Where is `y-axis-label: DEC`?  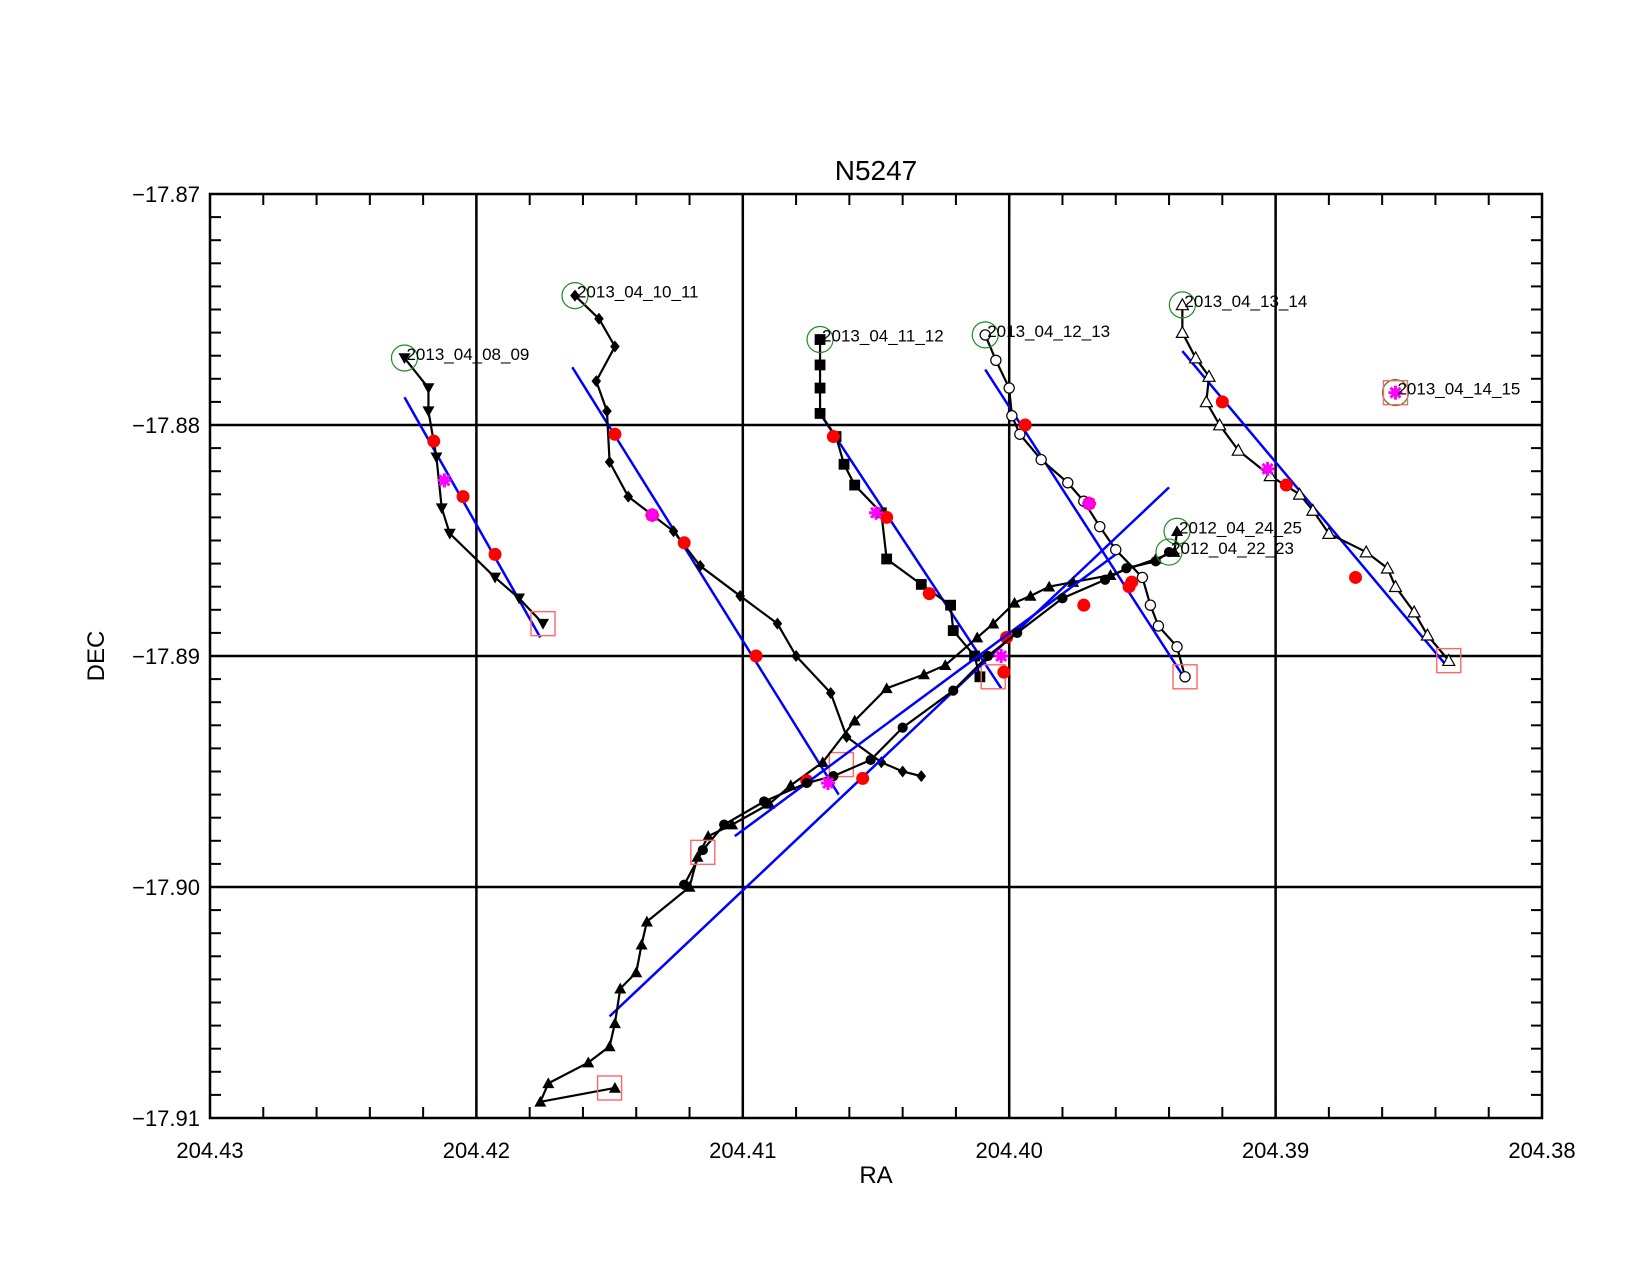
y-axis-label: DEC is located at coordinates (96, 656).